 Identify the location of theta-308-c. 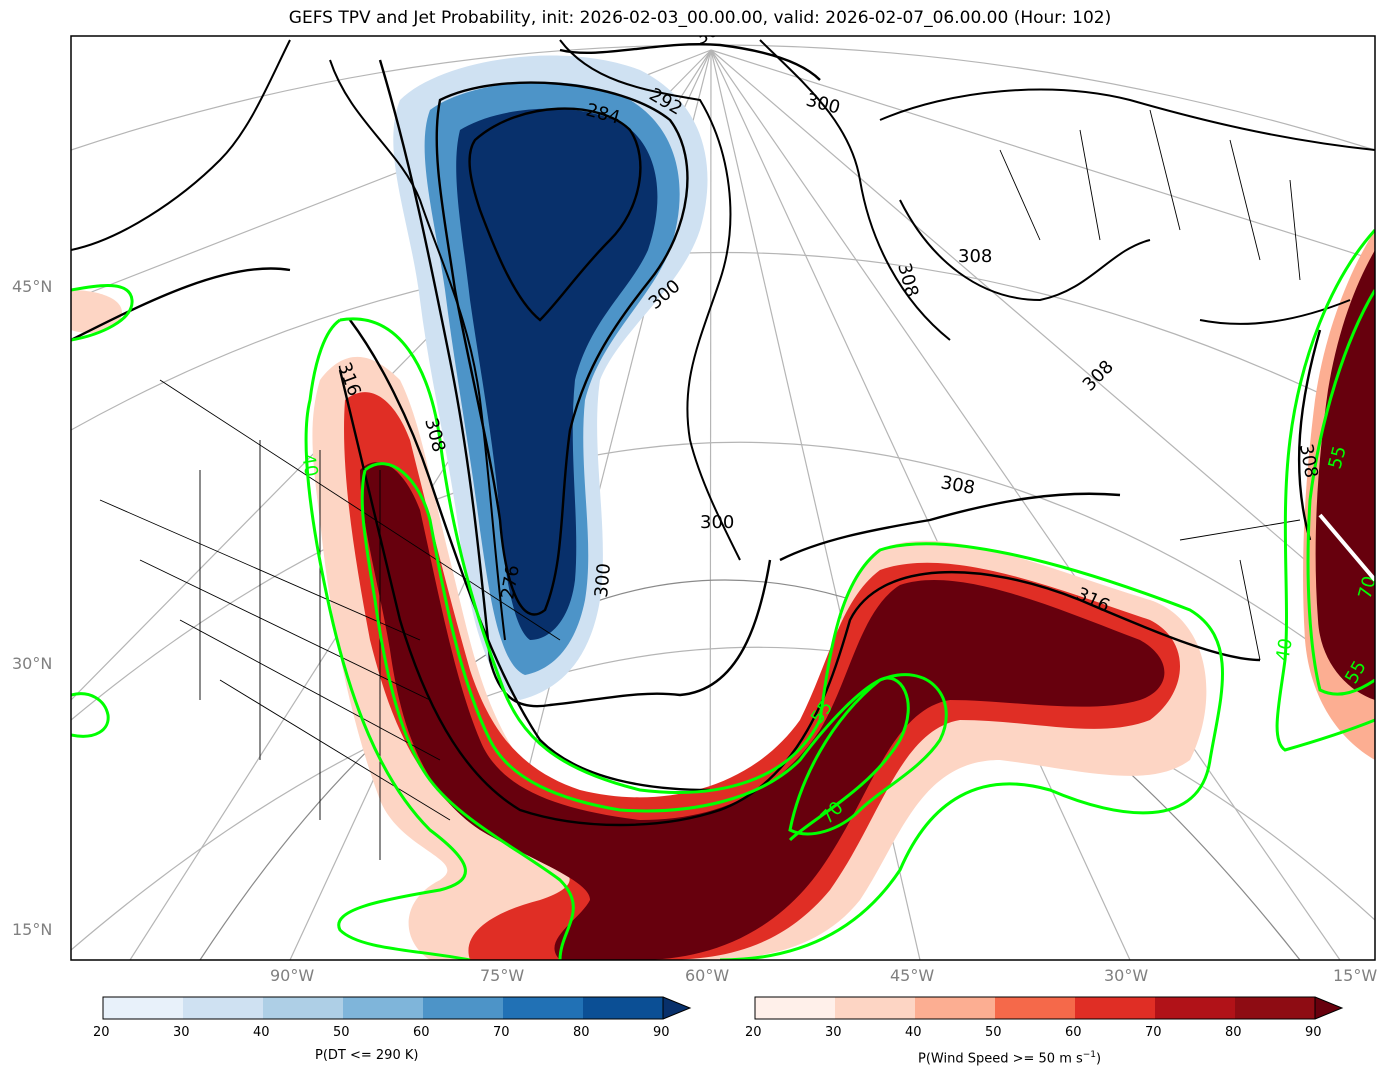
(950, 527).